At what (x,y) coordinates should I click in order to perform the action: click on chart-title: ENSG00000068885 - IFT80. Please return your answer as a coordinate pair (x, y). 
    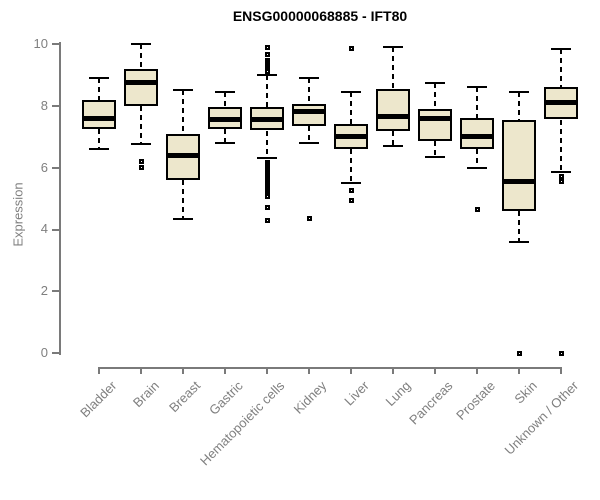
    Looking at the image, I should click on (320, 16).